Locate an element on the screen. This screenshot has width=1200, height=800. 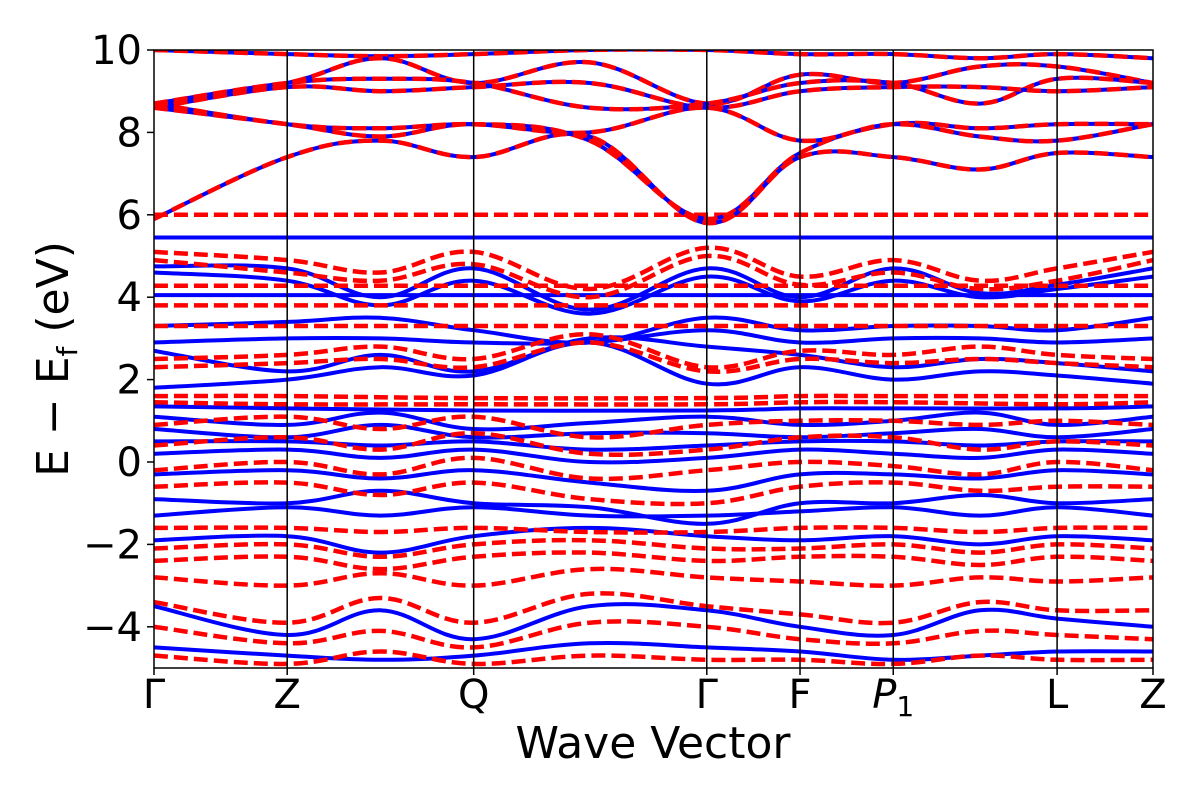
y-tick-label: 2 is located at coordinates (129, 381).